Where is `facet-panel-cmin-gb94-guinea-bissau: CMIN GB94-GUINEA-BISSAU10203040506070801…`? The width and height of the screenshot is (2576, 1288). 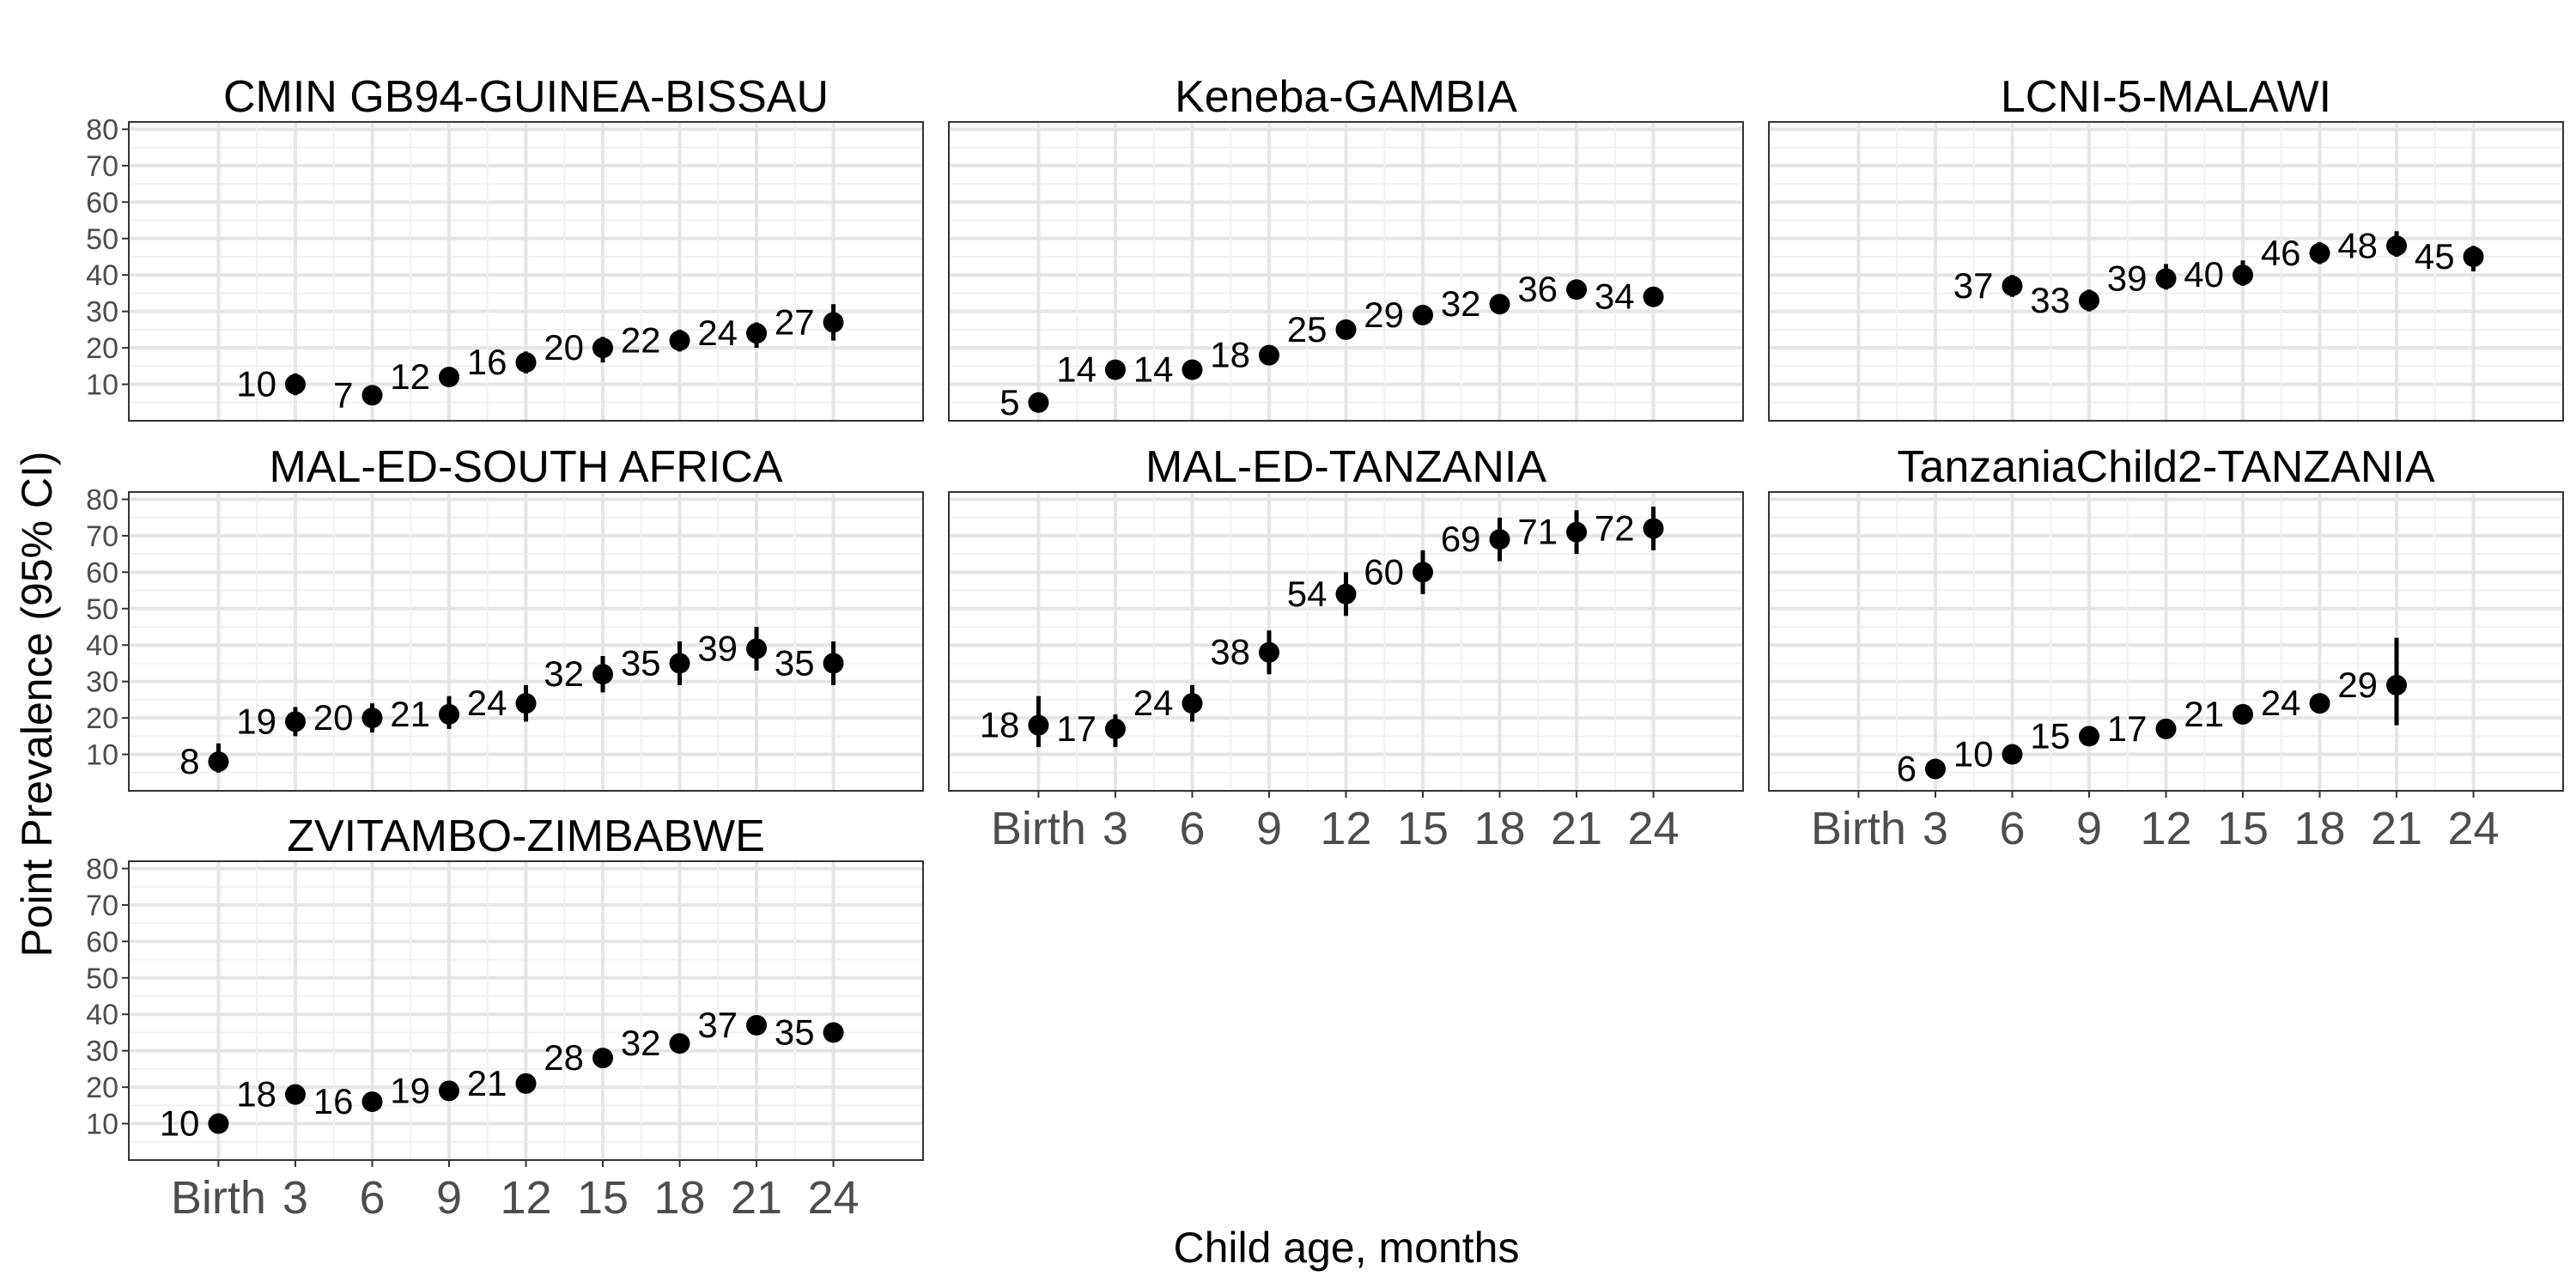
facet-panel-cmin-gb94-guinea-bissau: CMIN GB94-GUINEA-BISSAU10203040506070801… is located at coordinates (505, 247).